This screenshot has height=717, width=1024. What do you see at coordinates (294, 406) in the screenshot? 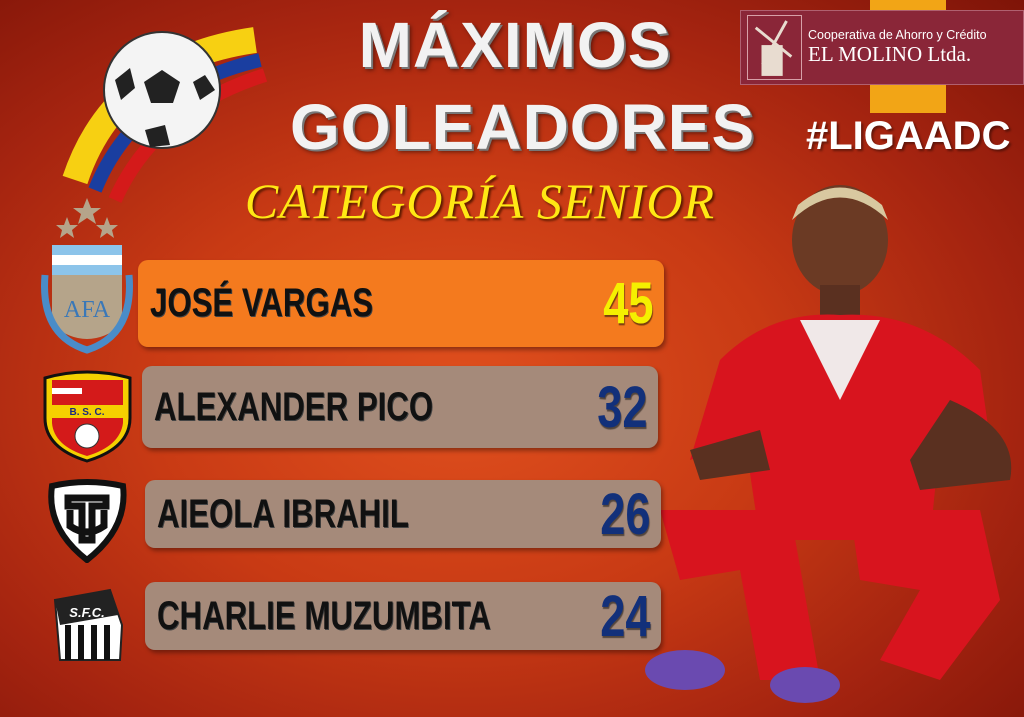
I see `player-name: ALEXANDER PICO` at bounding box center [294, 406].